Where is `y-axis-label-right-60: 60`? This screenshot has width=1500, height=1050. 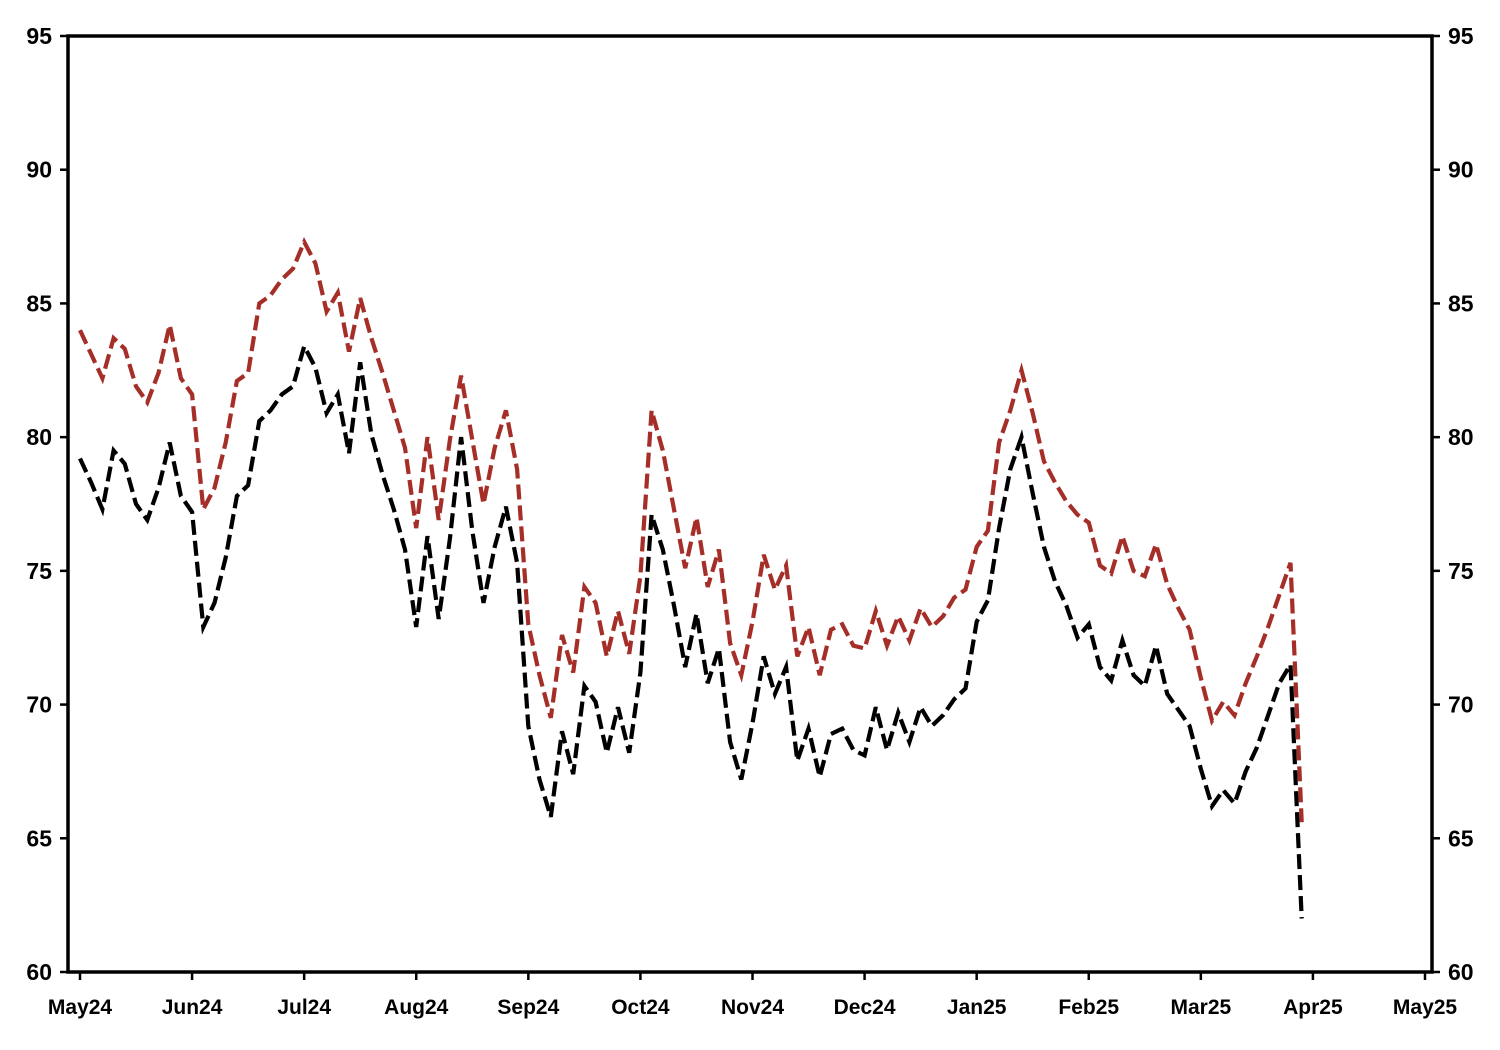
y-axis-label-right-60: 60 is located at coordinates (1461, 972).